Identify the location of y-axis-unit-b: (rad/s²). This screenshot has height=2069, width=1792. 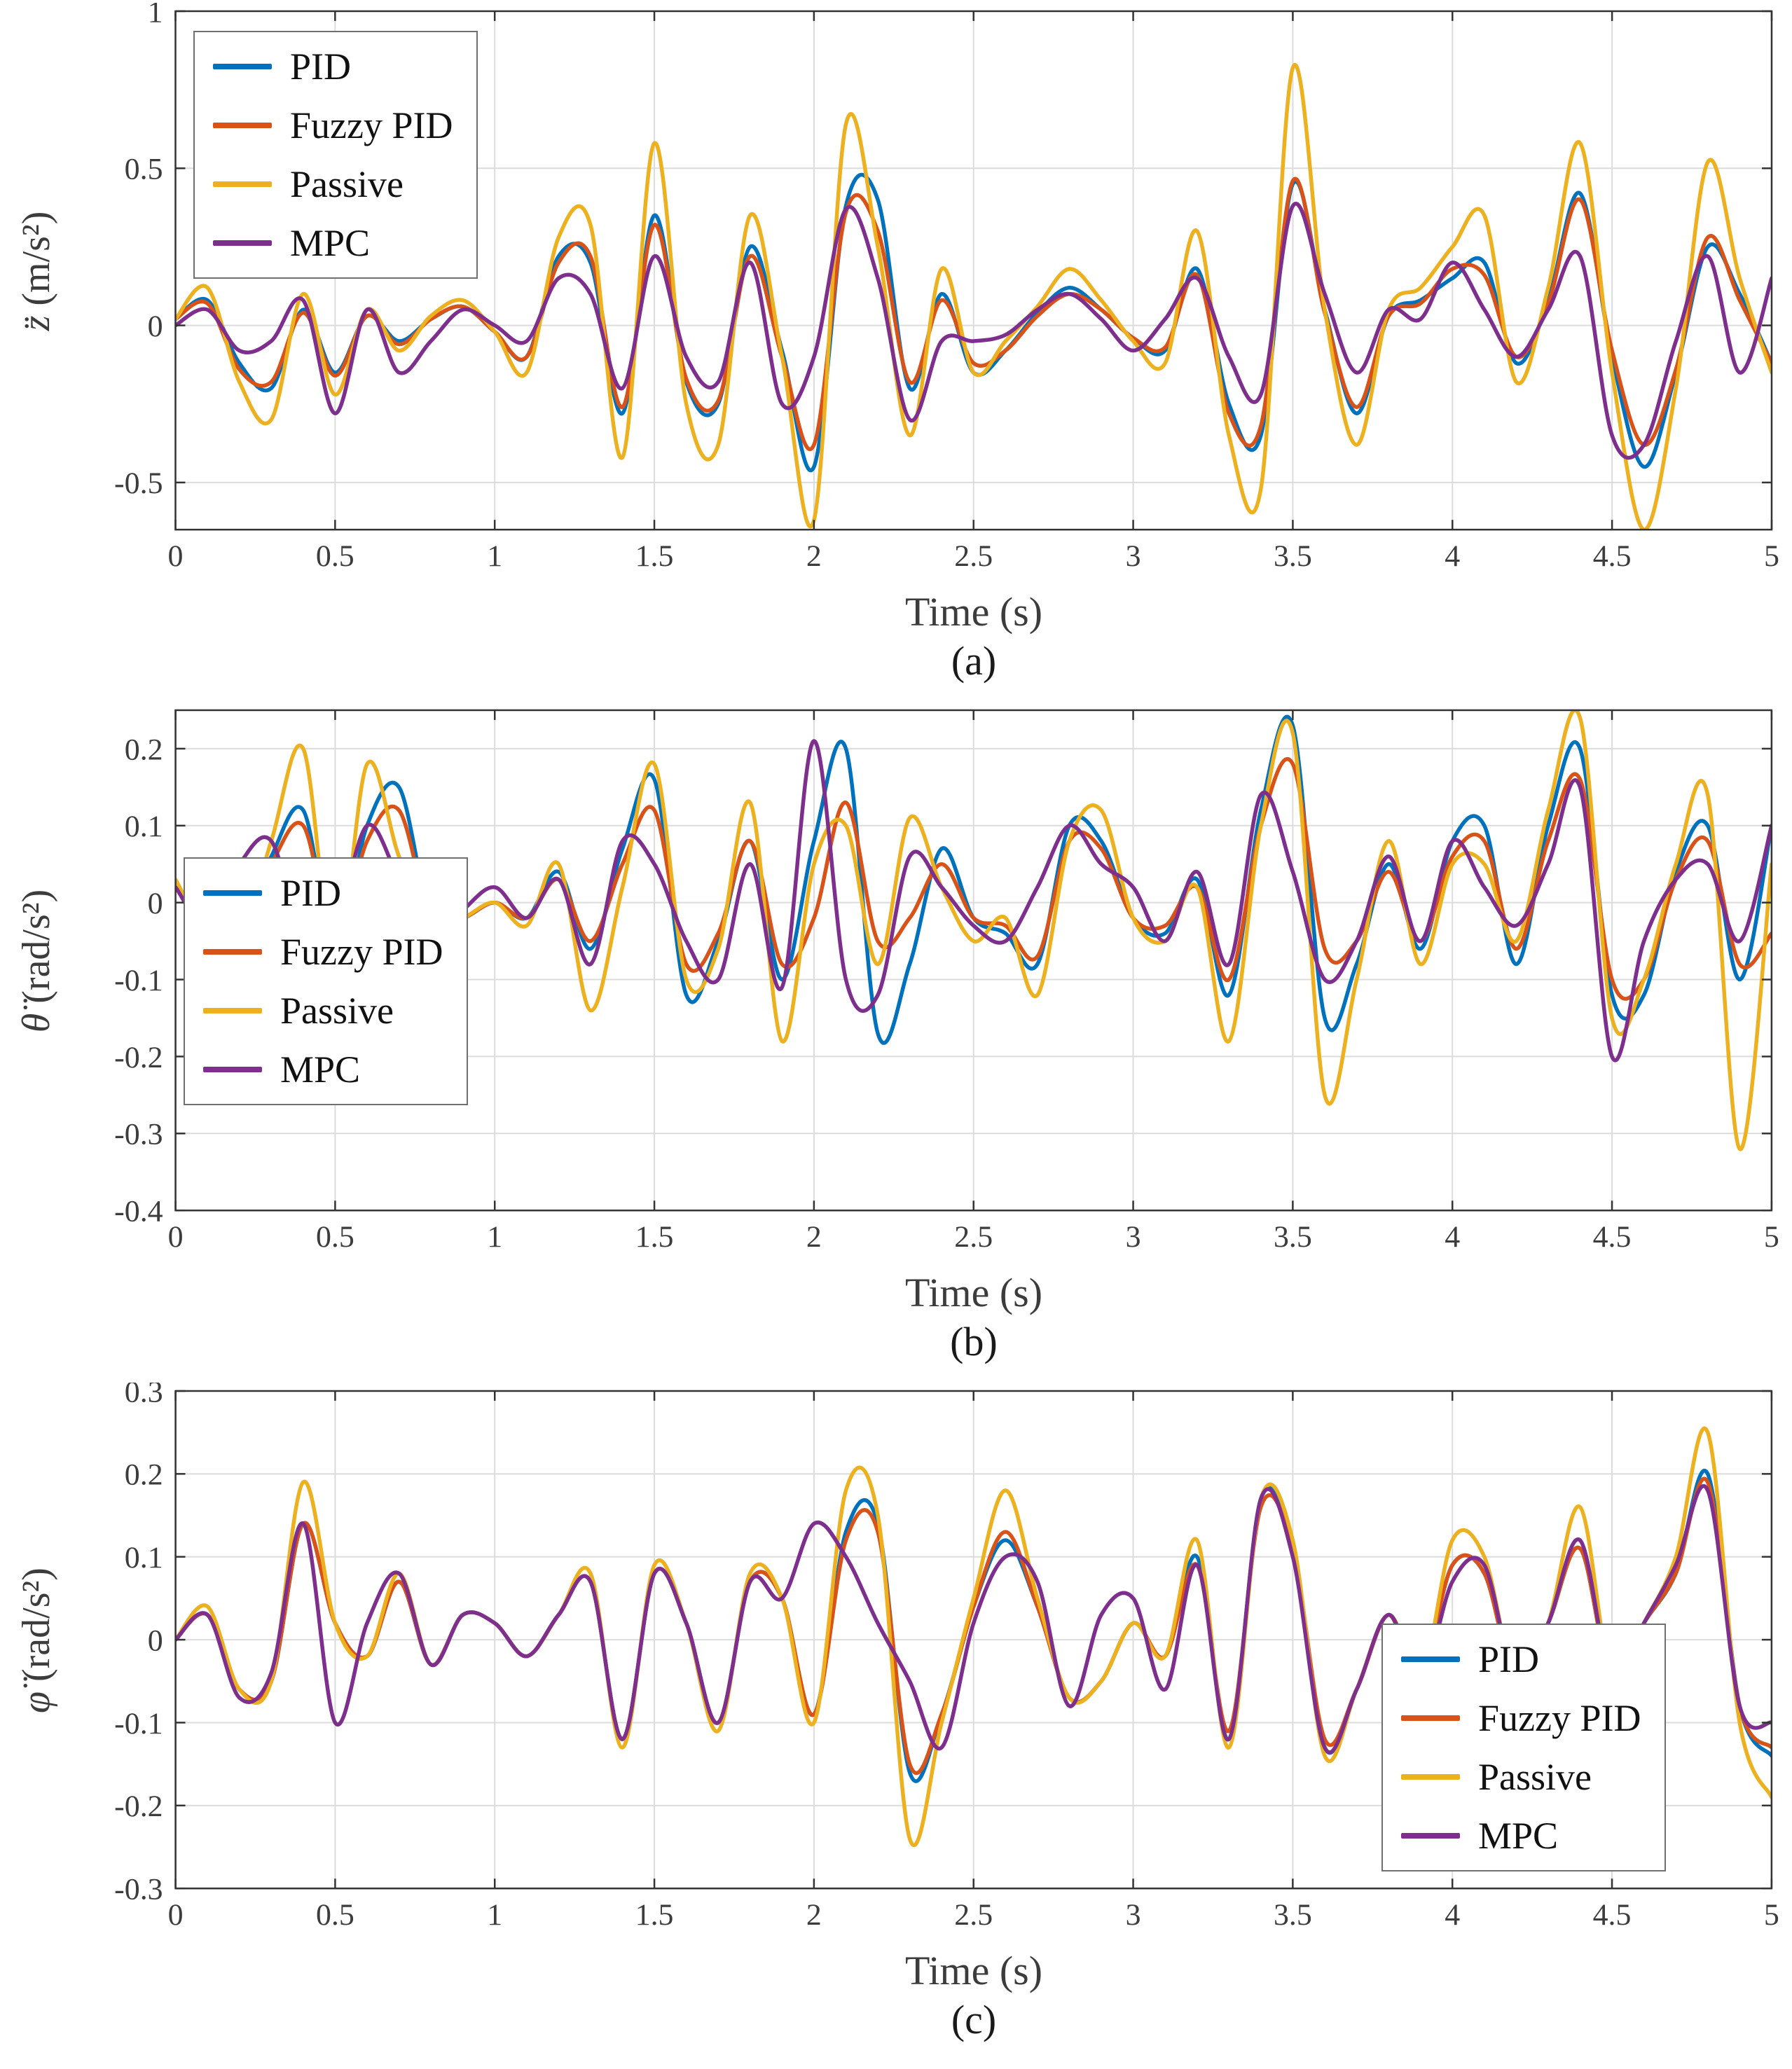
(36, 951).